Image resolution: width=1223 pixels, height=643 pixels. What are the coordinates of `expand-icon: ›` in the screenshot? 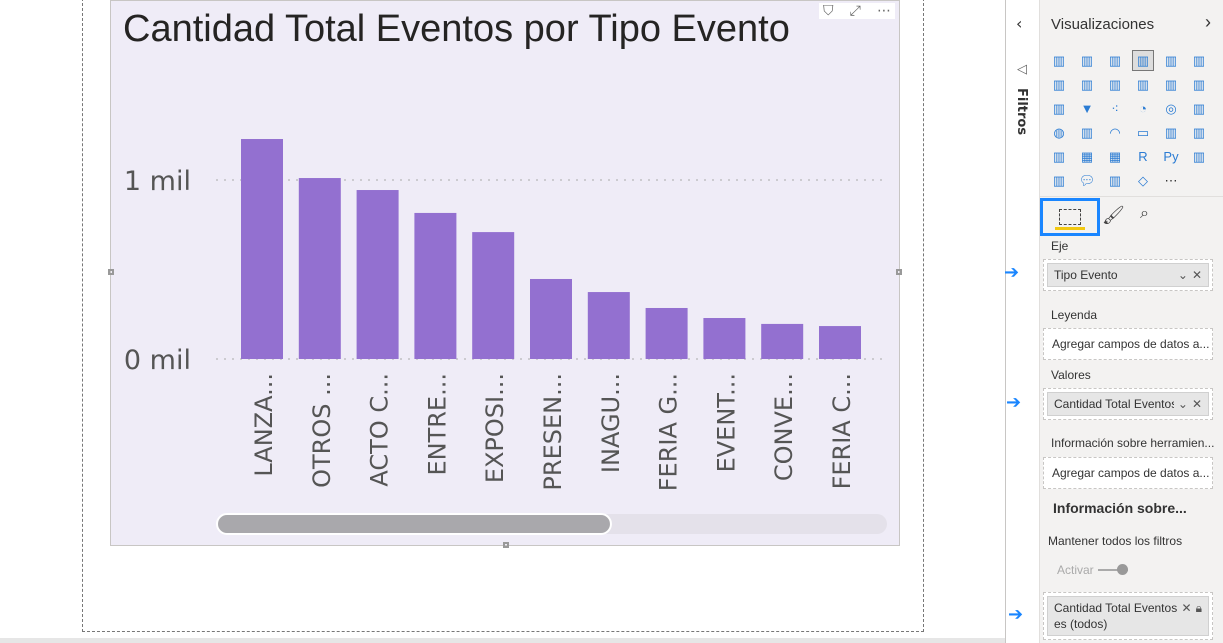 It's located at (1208, 22).